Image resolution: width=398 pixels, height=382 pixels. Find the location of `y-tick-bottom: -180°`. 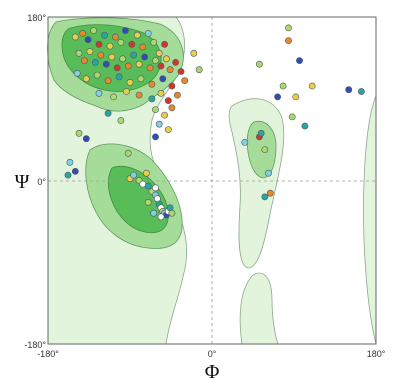

y-tick-bottom: -180° is located at coordinates (35, 345).